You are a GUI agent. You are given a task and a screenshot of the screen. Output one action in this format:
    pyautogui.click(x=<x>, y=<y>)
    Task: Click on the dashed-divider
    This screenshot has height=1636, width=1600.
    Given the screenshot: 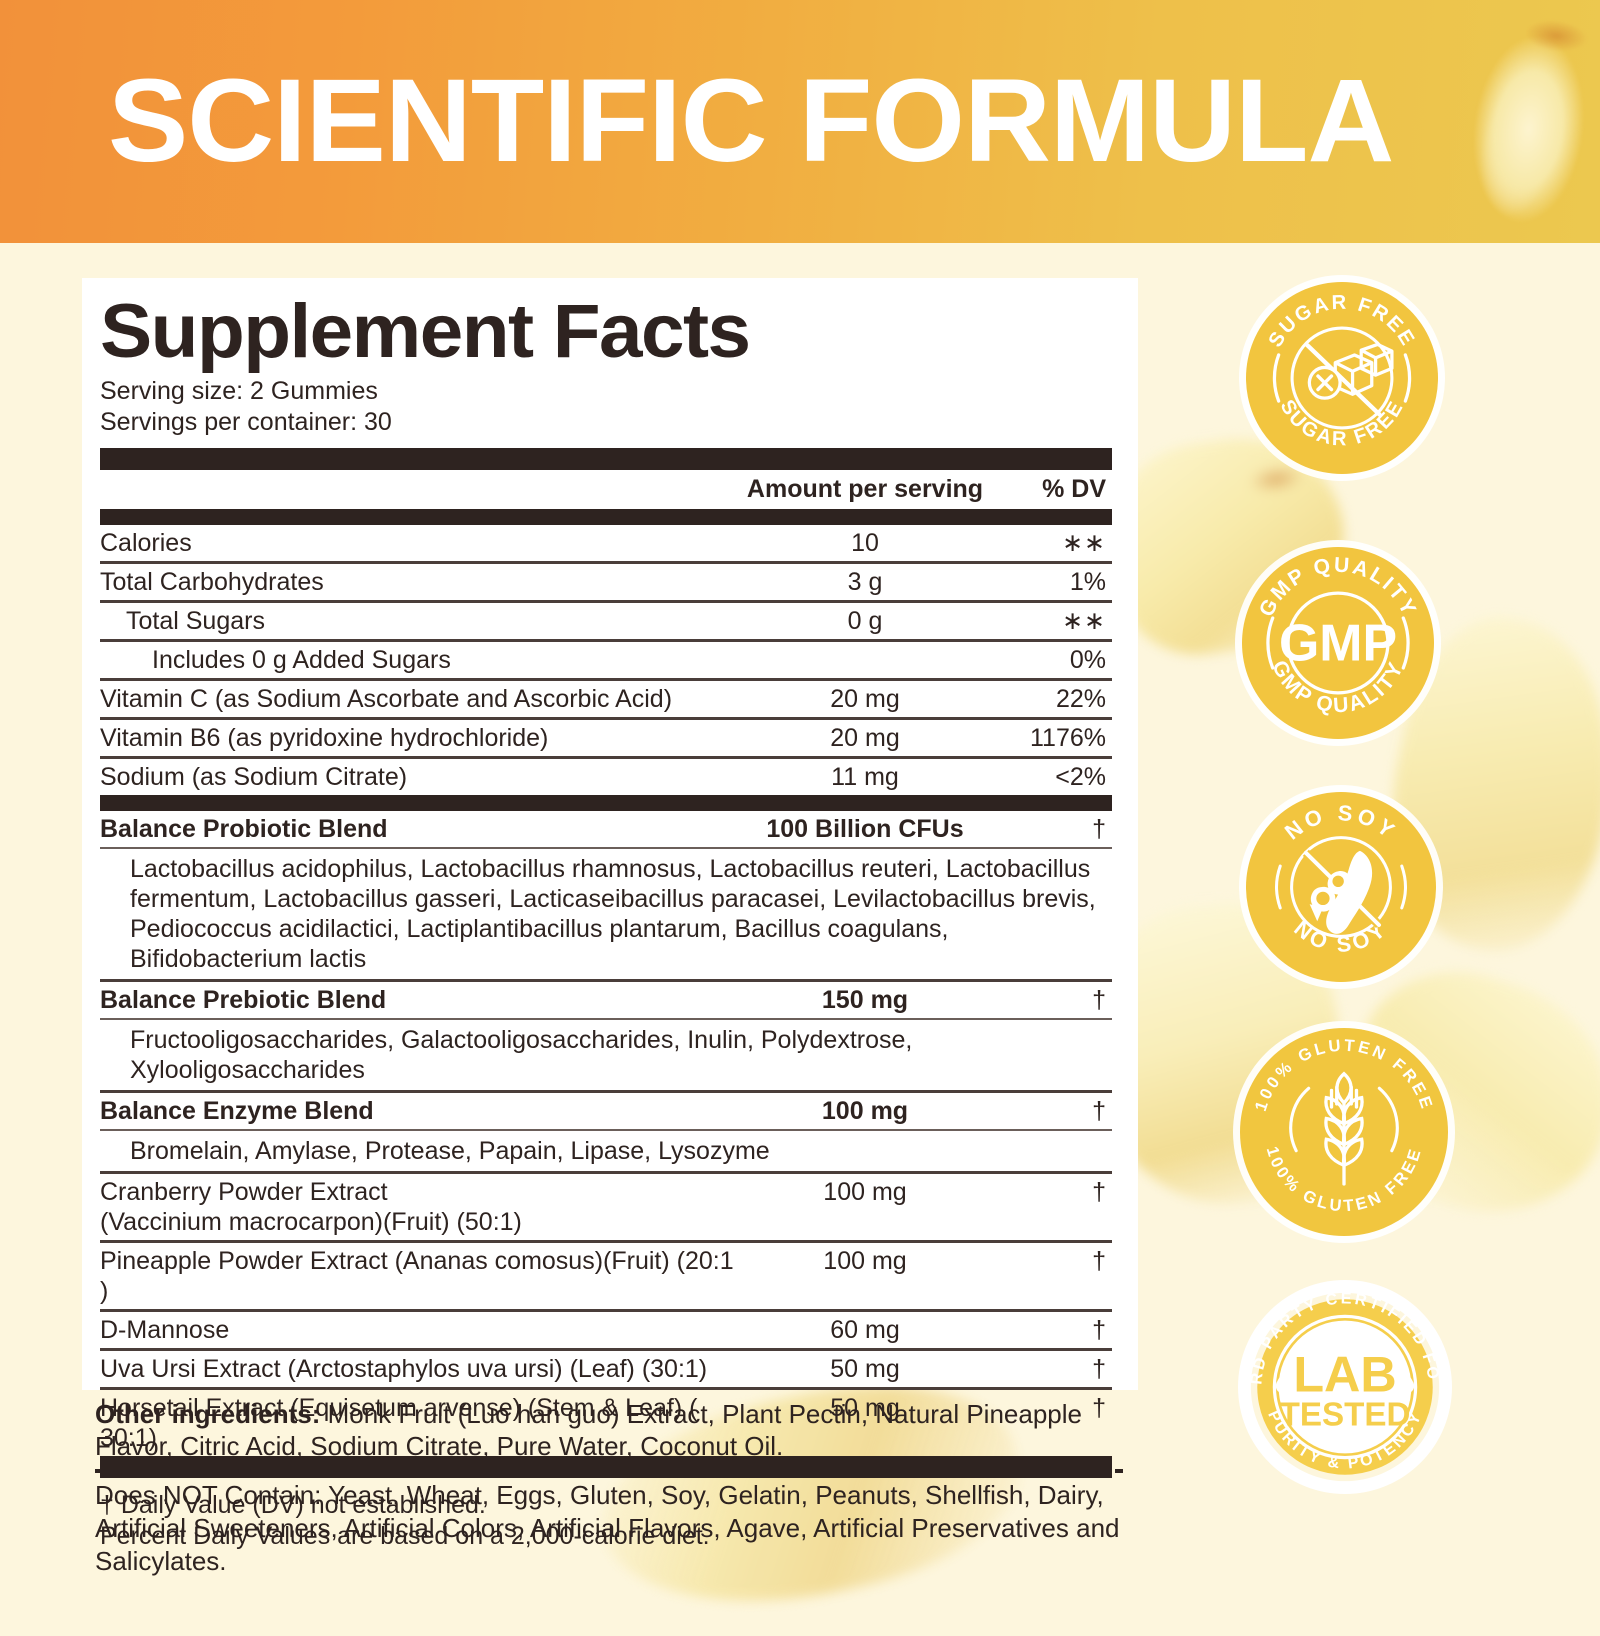 What is the action you would take?
    pyautogui.click(x=609, y=1471)
    